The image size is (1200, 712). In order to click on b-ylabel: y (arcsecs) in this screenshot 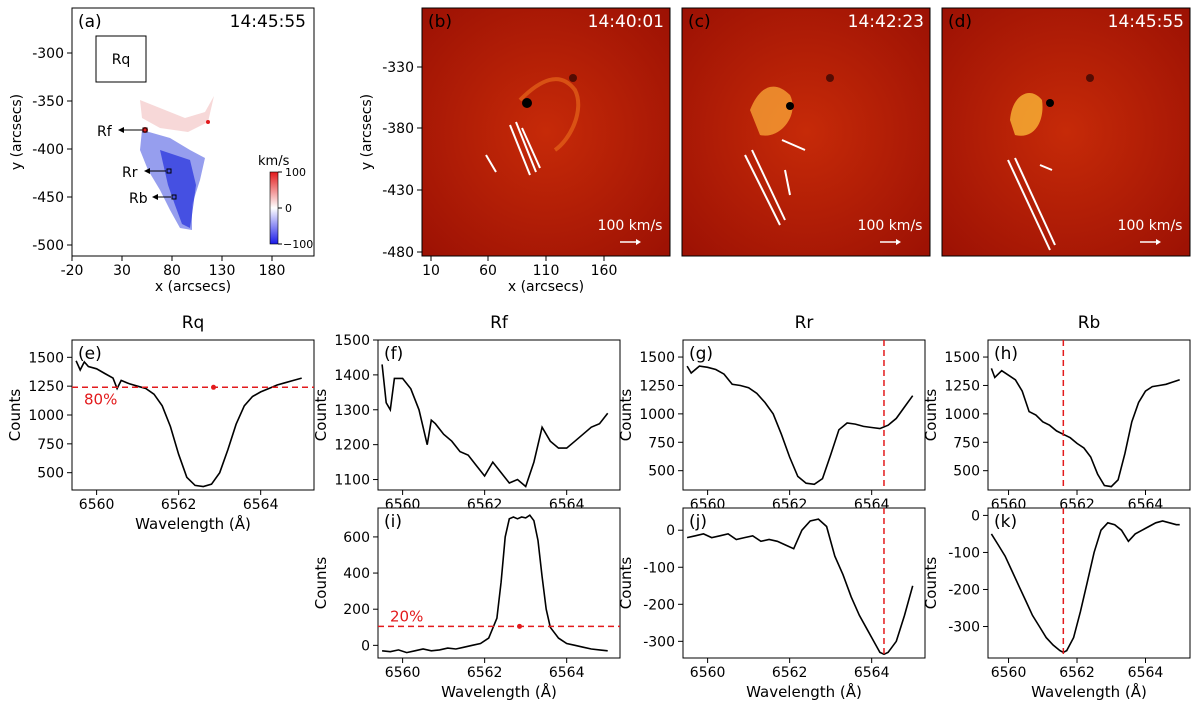, I will do `click(367, 132)`.